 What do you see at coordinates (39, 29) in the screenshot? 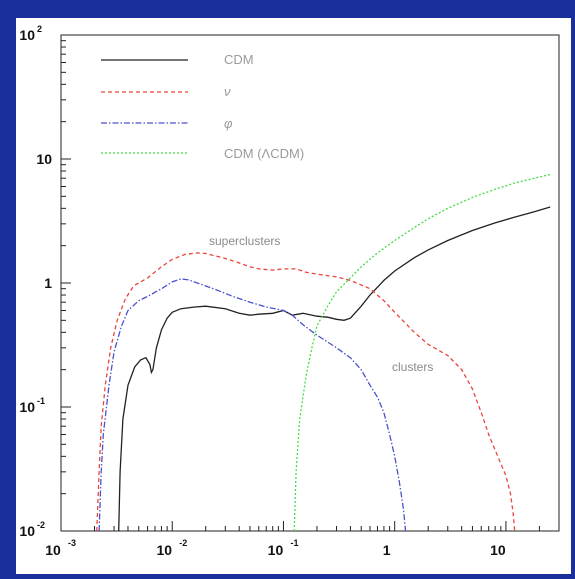
I see `y-tick-exponent: 2` at bounding box center [39, 29].